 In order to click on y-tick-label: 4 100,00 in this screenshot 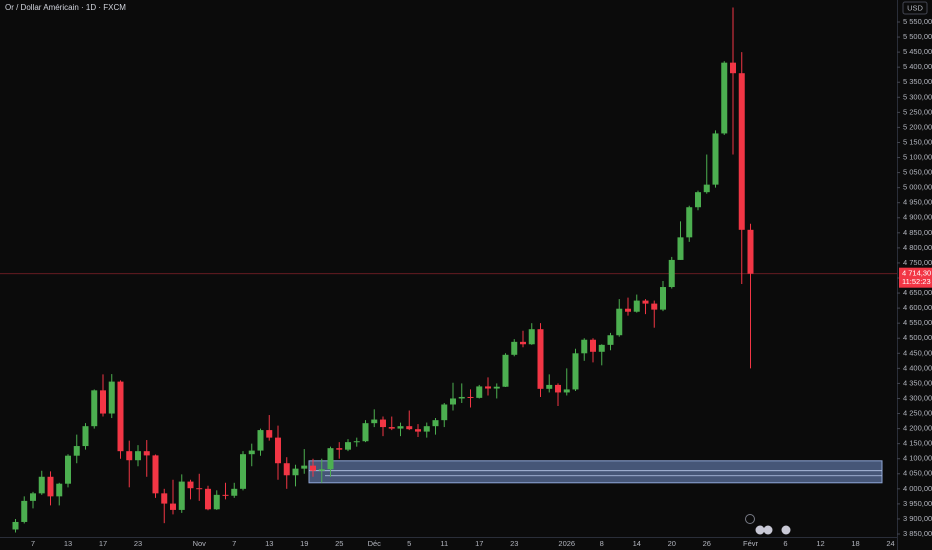, I will do `click(917, 458)`.